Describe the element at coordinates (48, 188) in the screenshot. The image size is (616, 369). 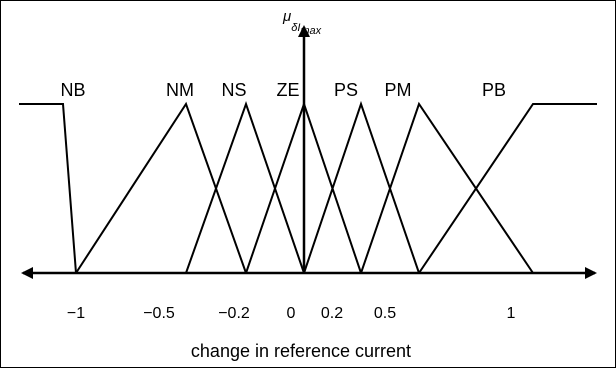
I see `mf-nb` at that location.